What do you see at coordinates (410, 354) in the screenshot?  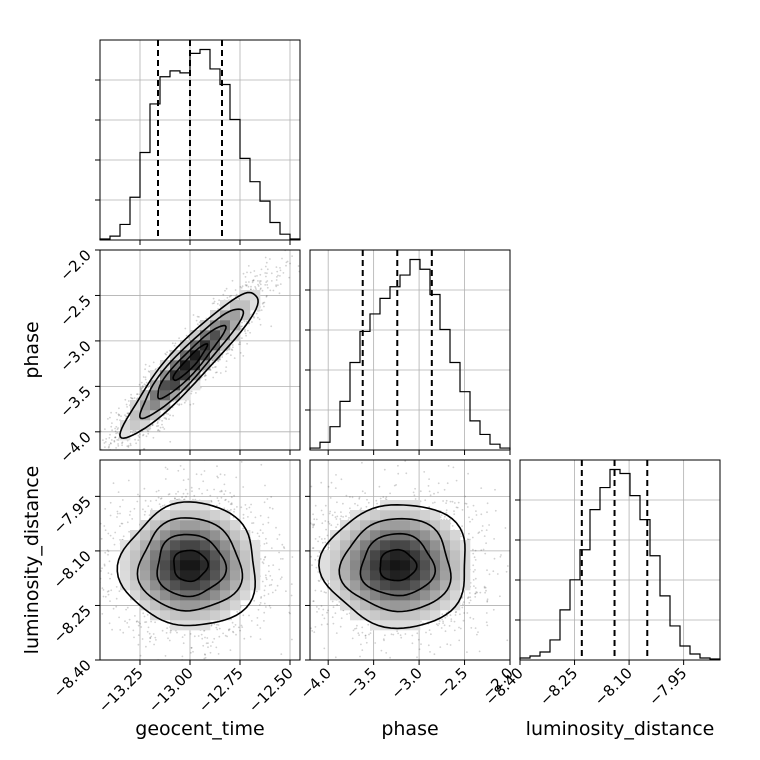 I see `histogram-phase` at bounding box center [410, 354].